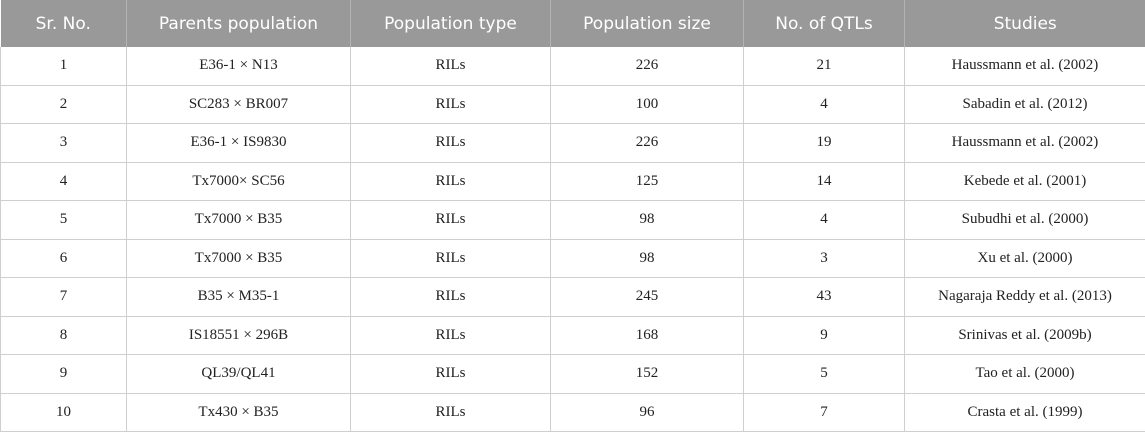  Describe the element at coordinates (1024, 374) in the screenshot. I see `cell-studies: Tao et al. (2000)` at that location.